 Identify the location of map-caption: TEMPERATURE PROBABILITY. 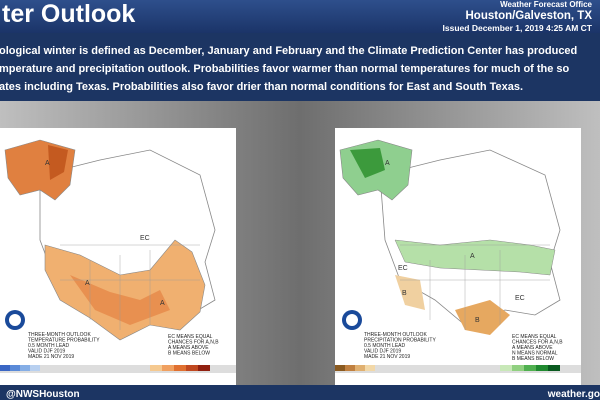
(64, 341).